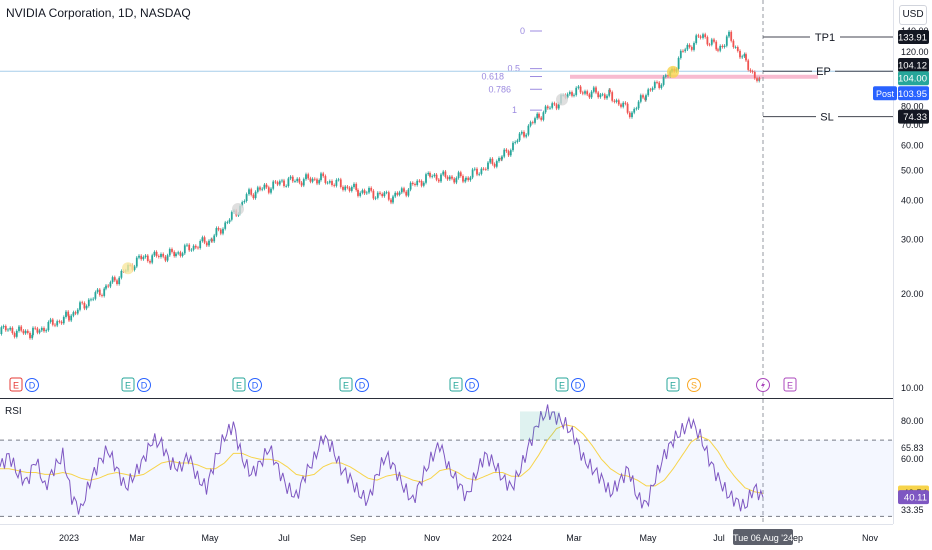 Image resolution: width=932 pixels, height=550 pixels. Describe the element at coordinates (913, 15) in the screenshot. I see `currency-button: USD` at that location.